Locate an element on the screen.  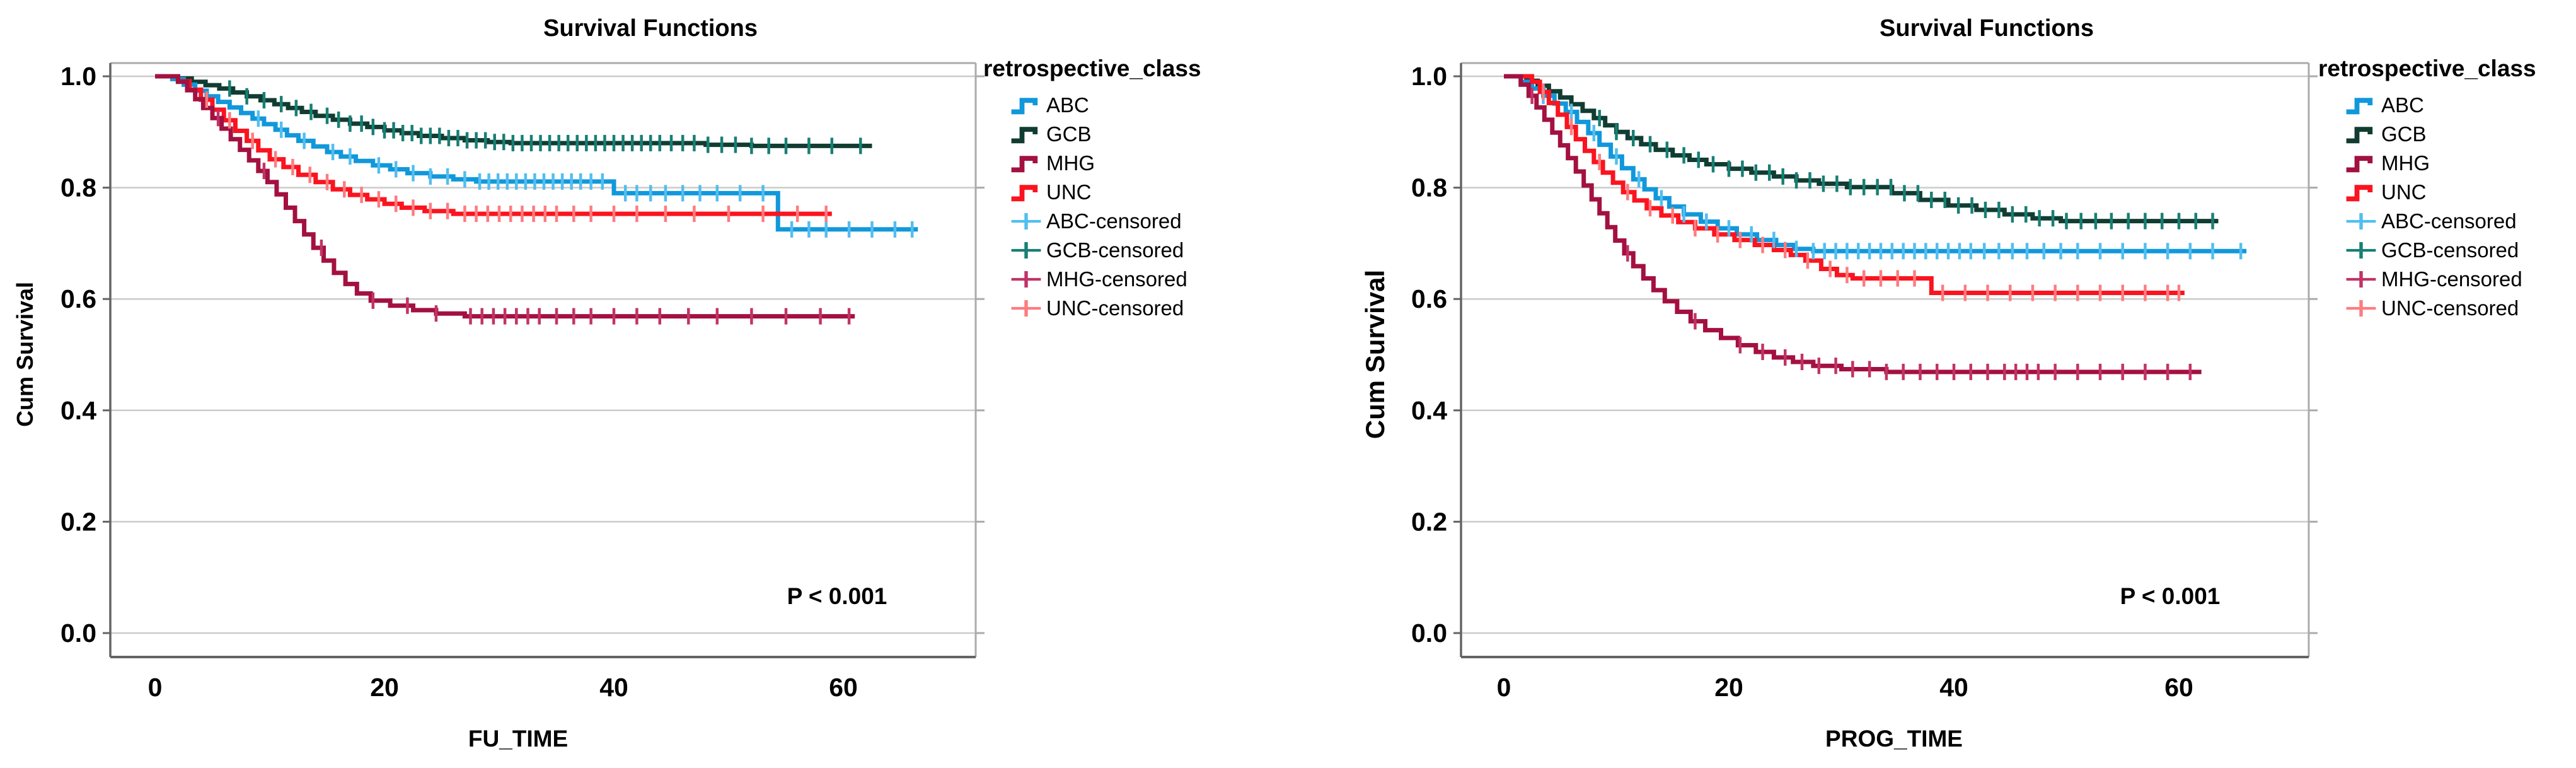
chart1-pvalue-annotation: P < 0.001 is located at coordinates (837, 596).